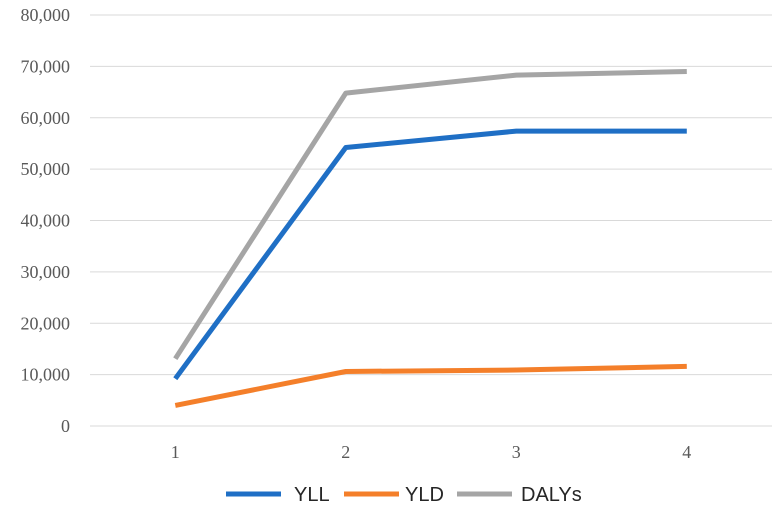 This screenshot has width=784, height=509. I want to click on x-tick-label: 3, so click(516, 452).